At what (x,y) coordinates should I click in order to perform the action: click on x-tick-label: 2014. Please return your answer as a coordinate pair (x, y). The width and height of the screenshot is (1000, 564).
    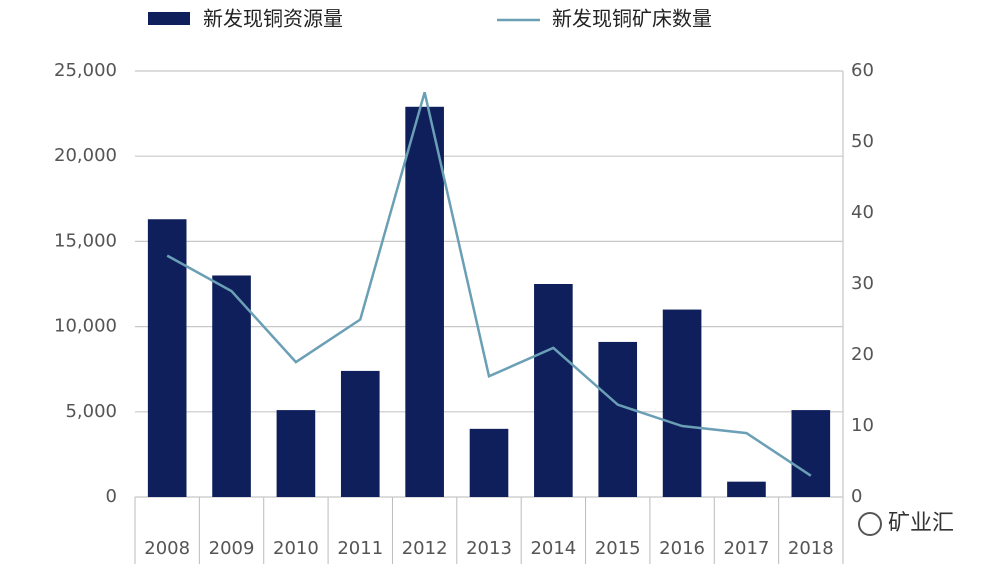
    Looking at the image, I should click on (553, 548).